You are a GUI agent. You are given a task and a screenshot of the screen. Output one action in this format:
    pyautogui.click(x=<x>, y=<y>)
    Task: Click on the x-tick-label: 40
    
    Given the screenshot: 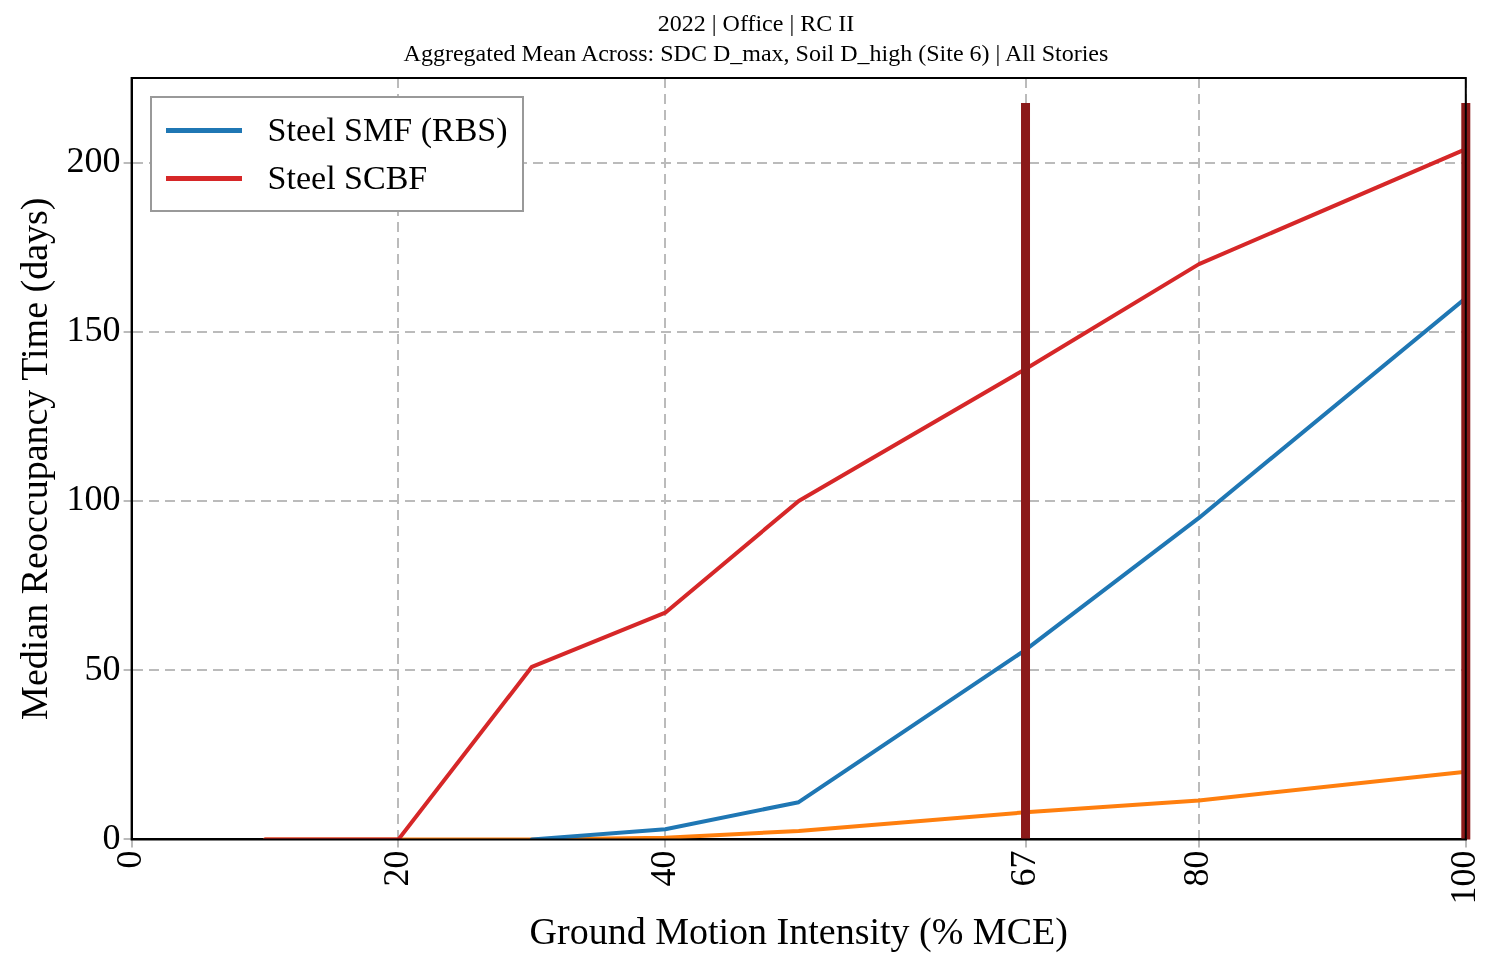 What is the action you would take?
    pyautogui.click(x=662, y=868)
    